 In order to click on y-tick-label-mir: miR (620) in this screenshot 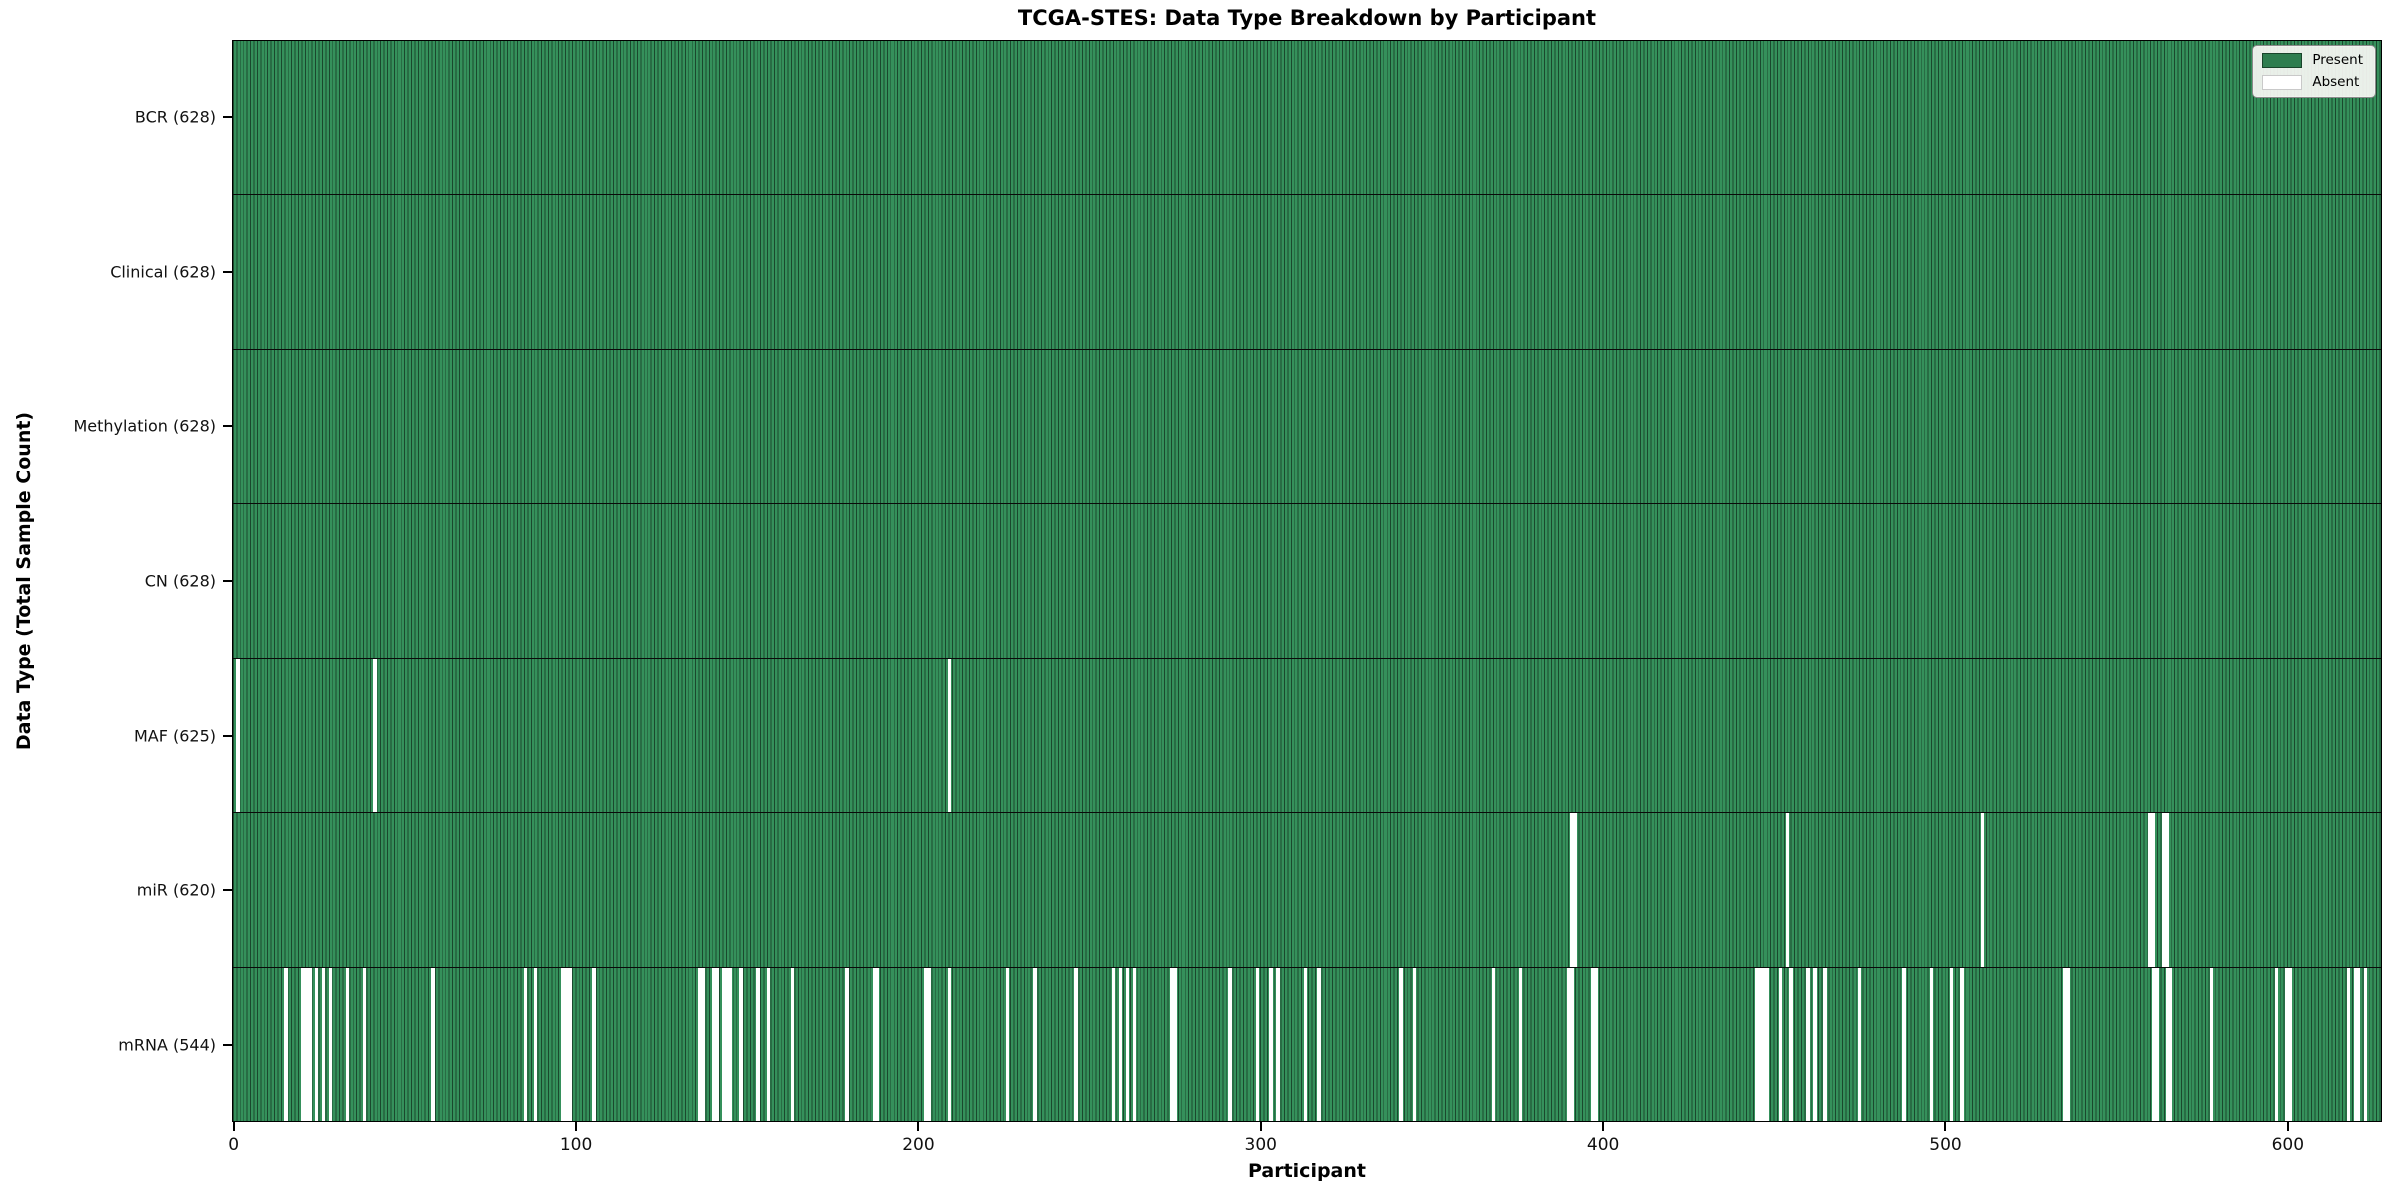, I will do `click(176, 890)`.